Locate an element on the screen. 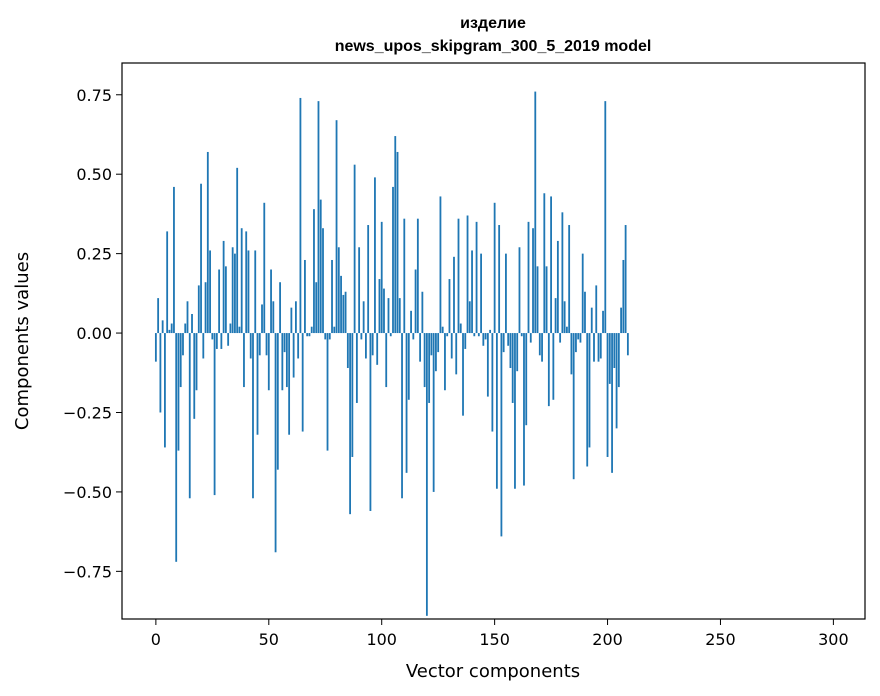  x-tick-label: 150 is located at coordinates (494, 639).